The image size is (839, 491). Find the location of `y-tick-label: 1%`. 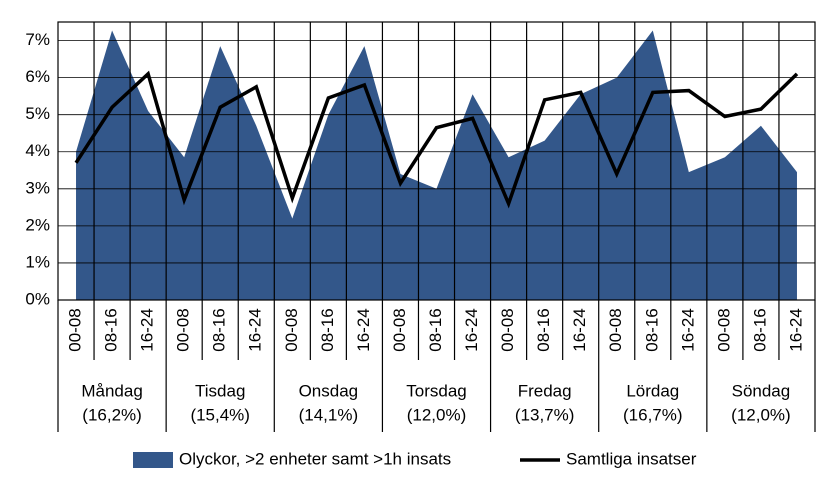

y-tick-label: 1% is located at coordinates (37, 261).